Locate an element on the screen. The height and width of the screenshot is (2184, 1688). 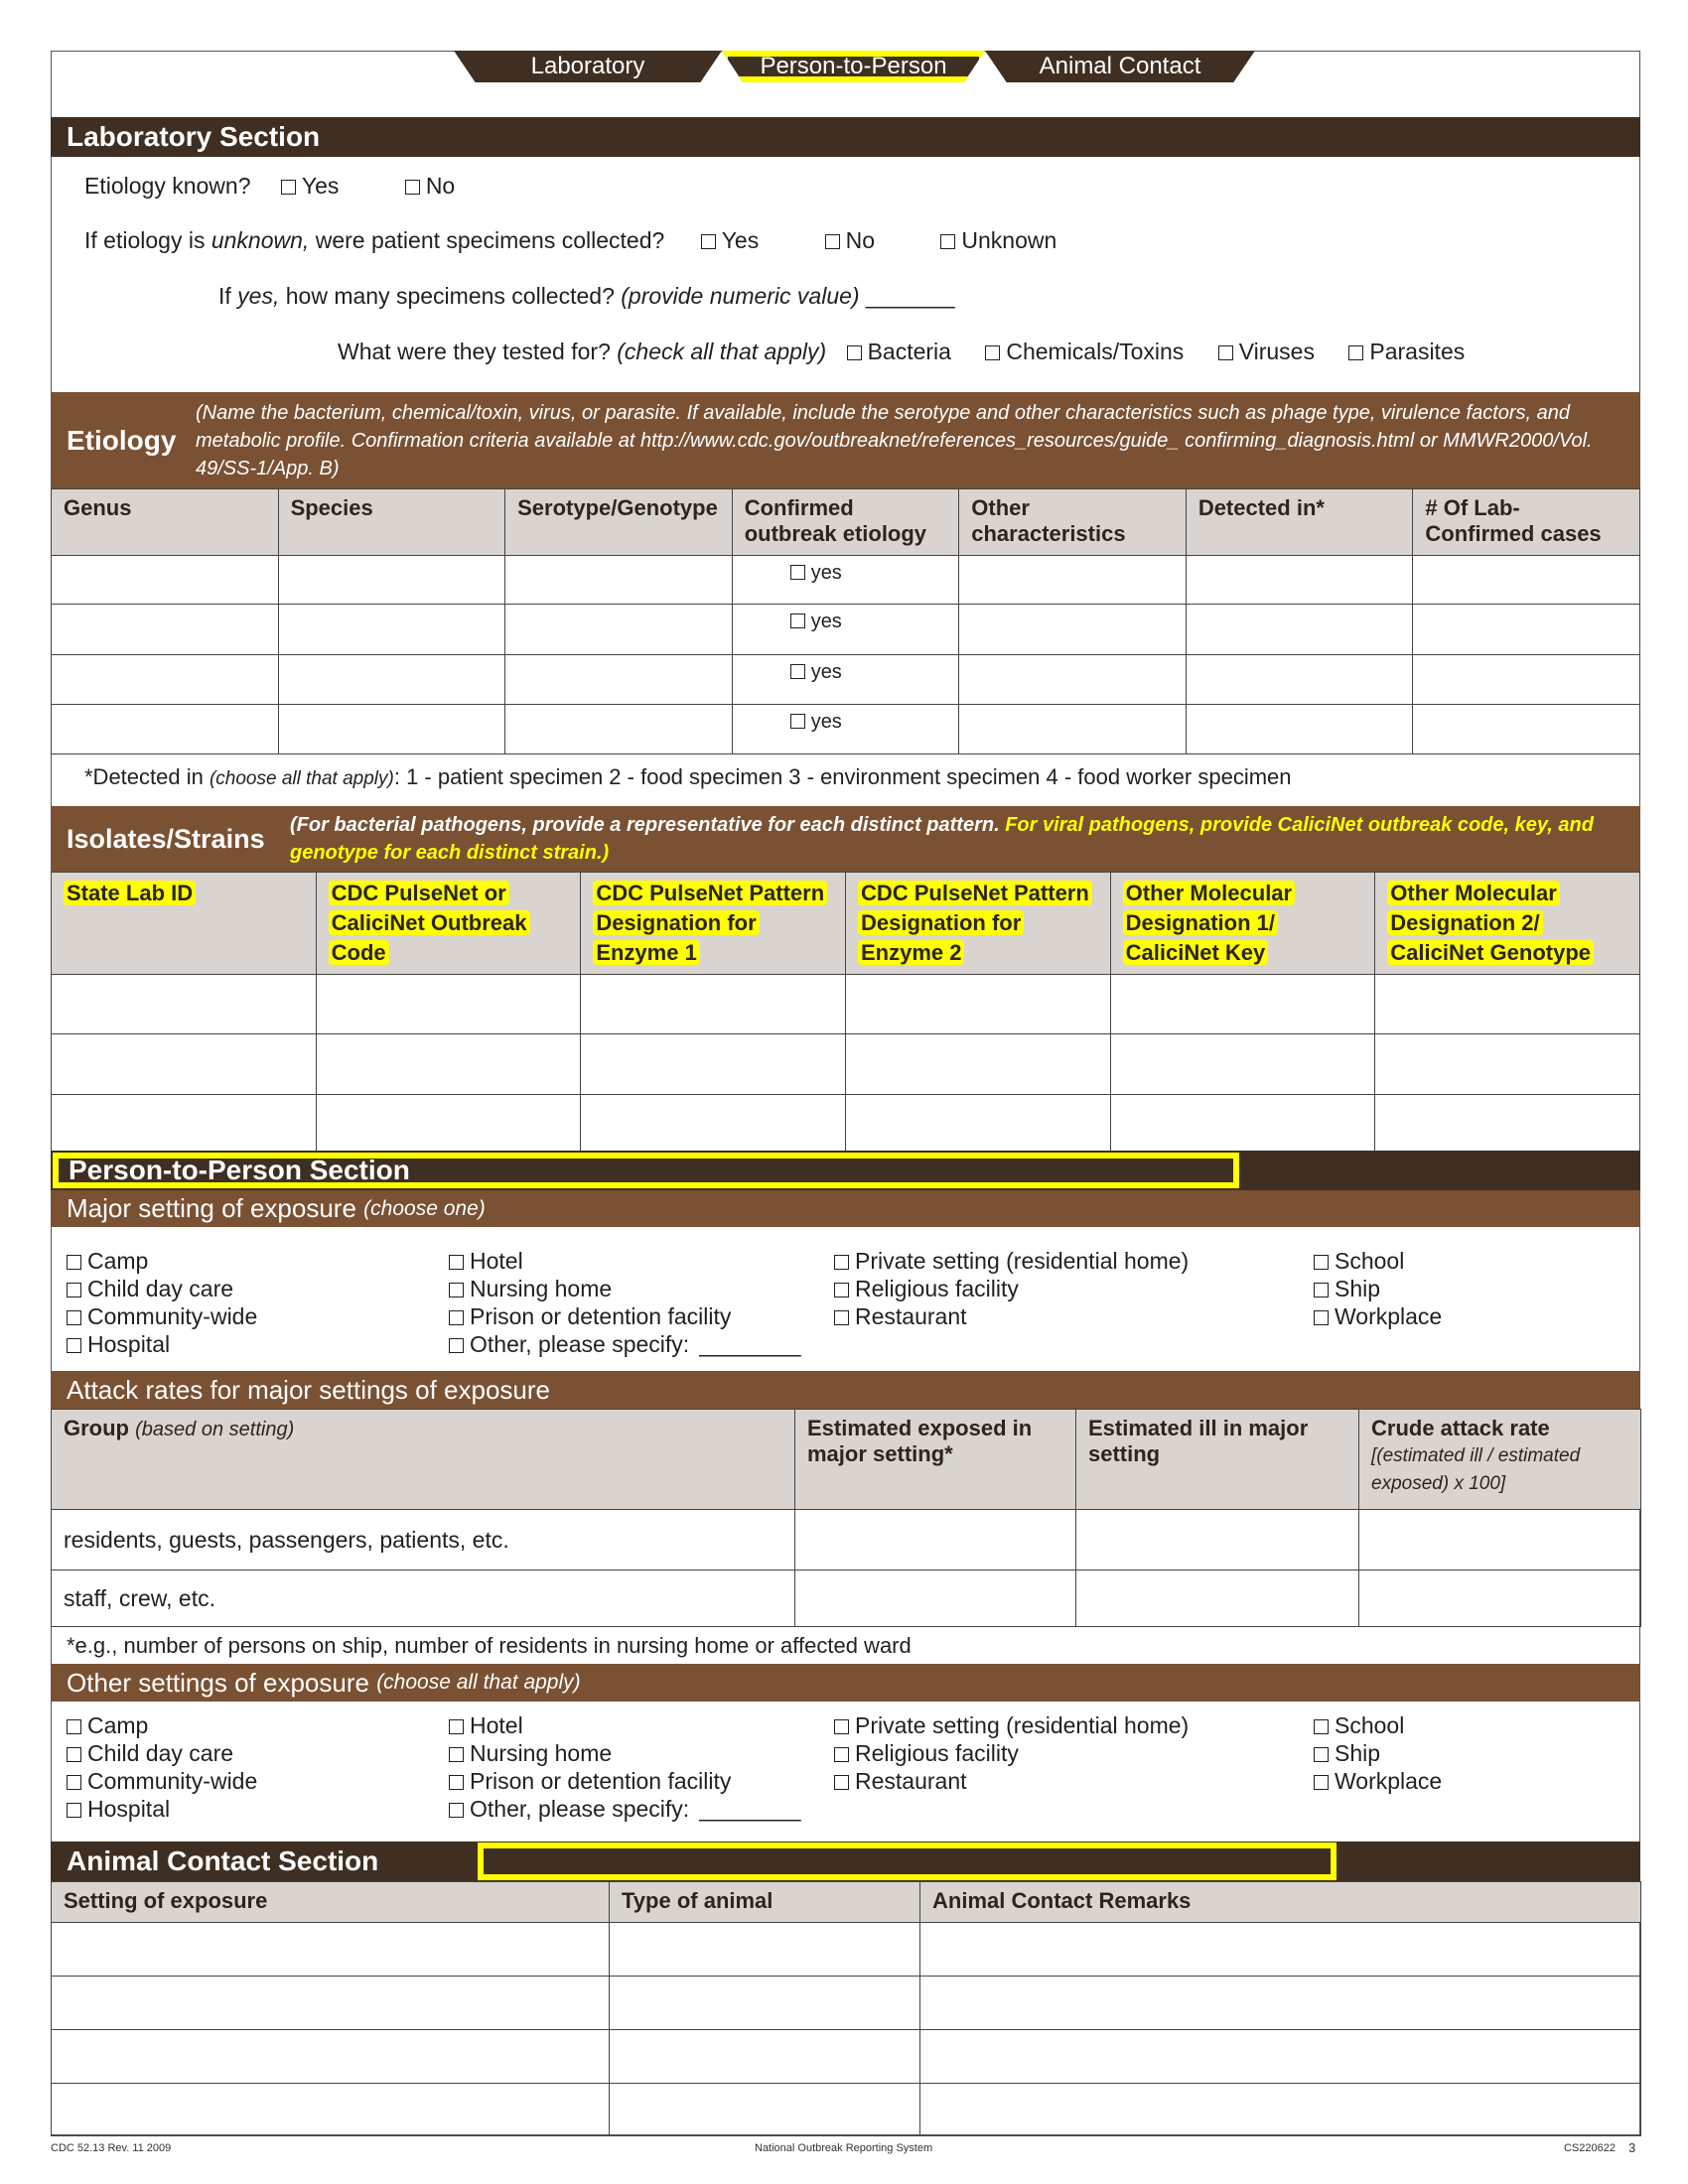
other-setting-checkbox: School is located at coordinates (1378, 1725).